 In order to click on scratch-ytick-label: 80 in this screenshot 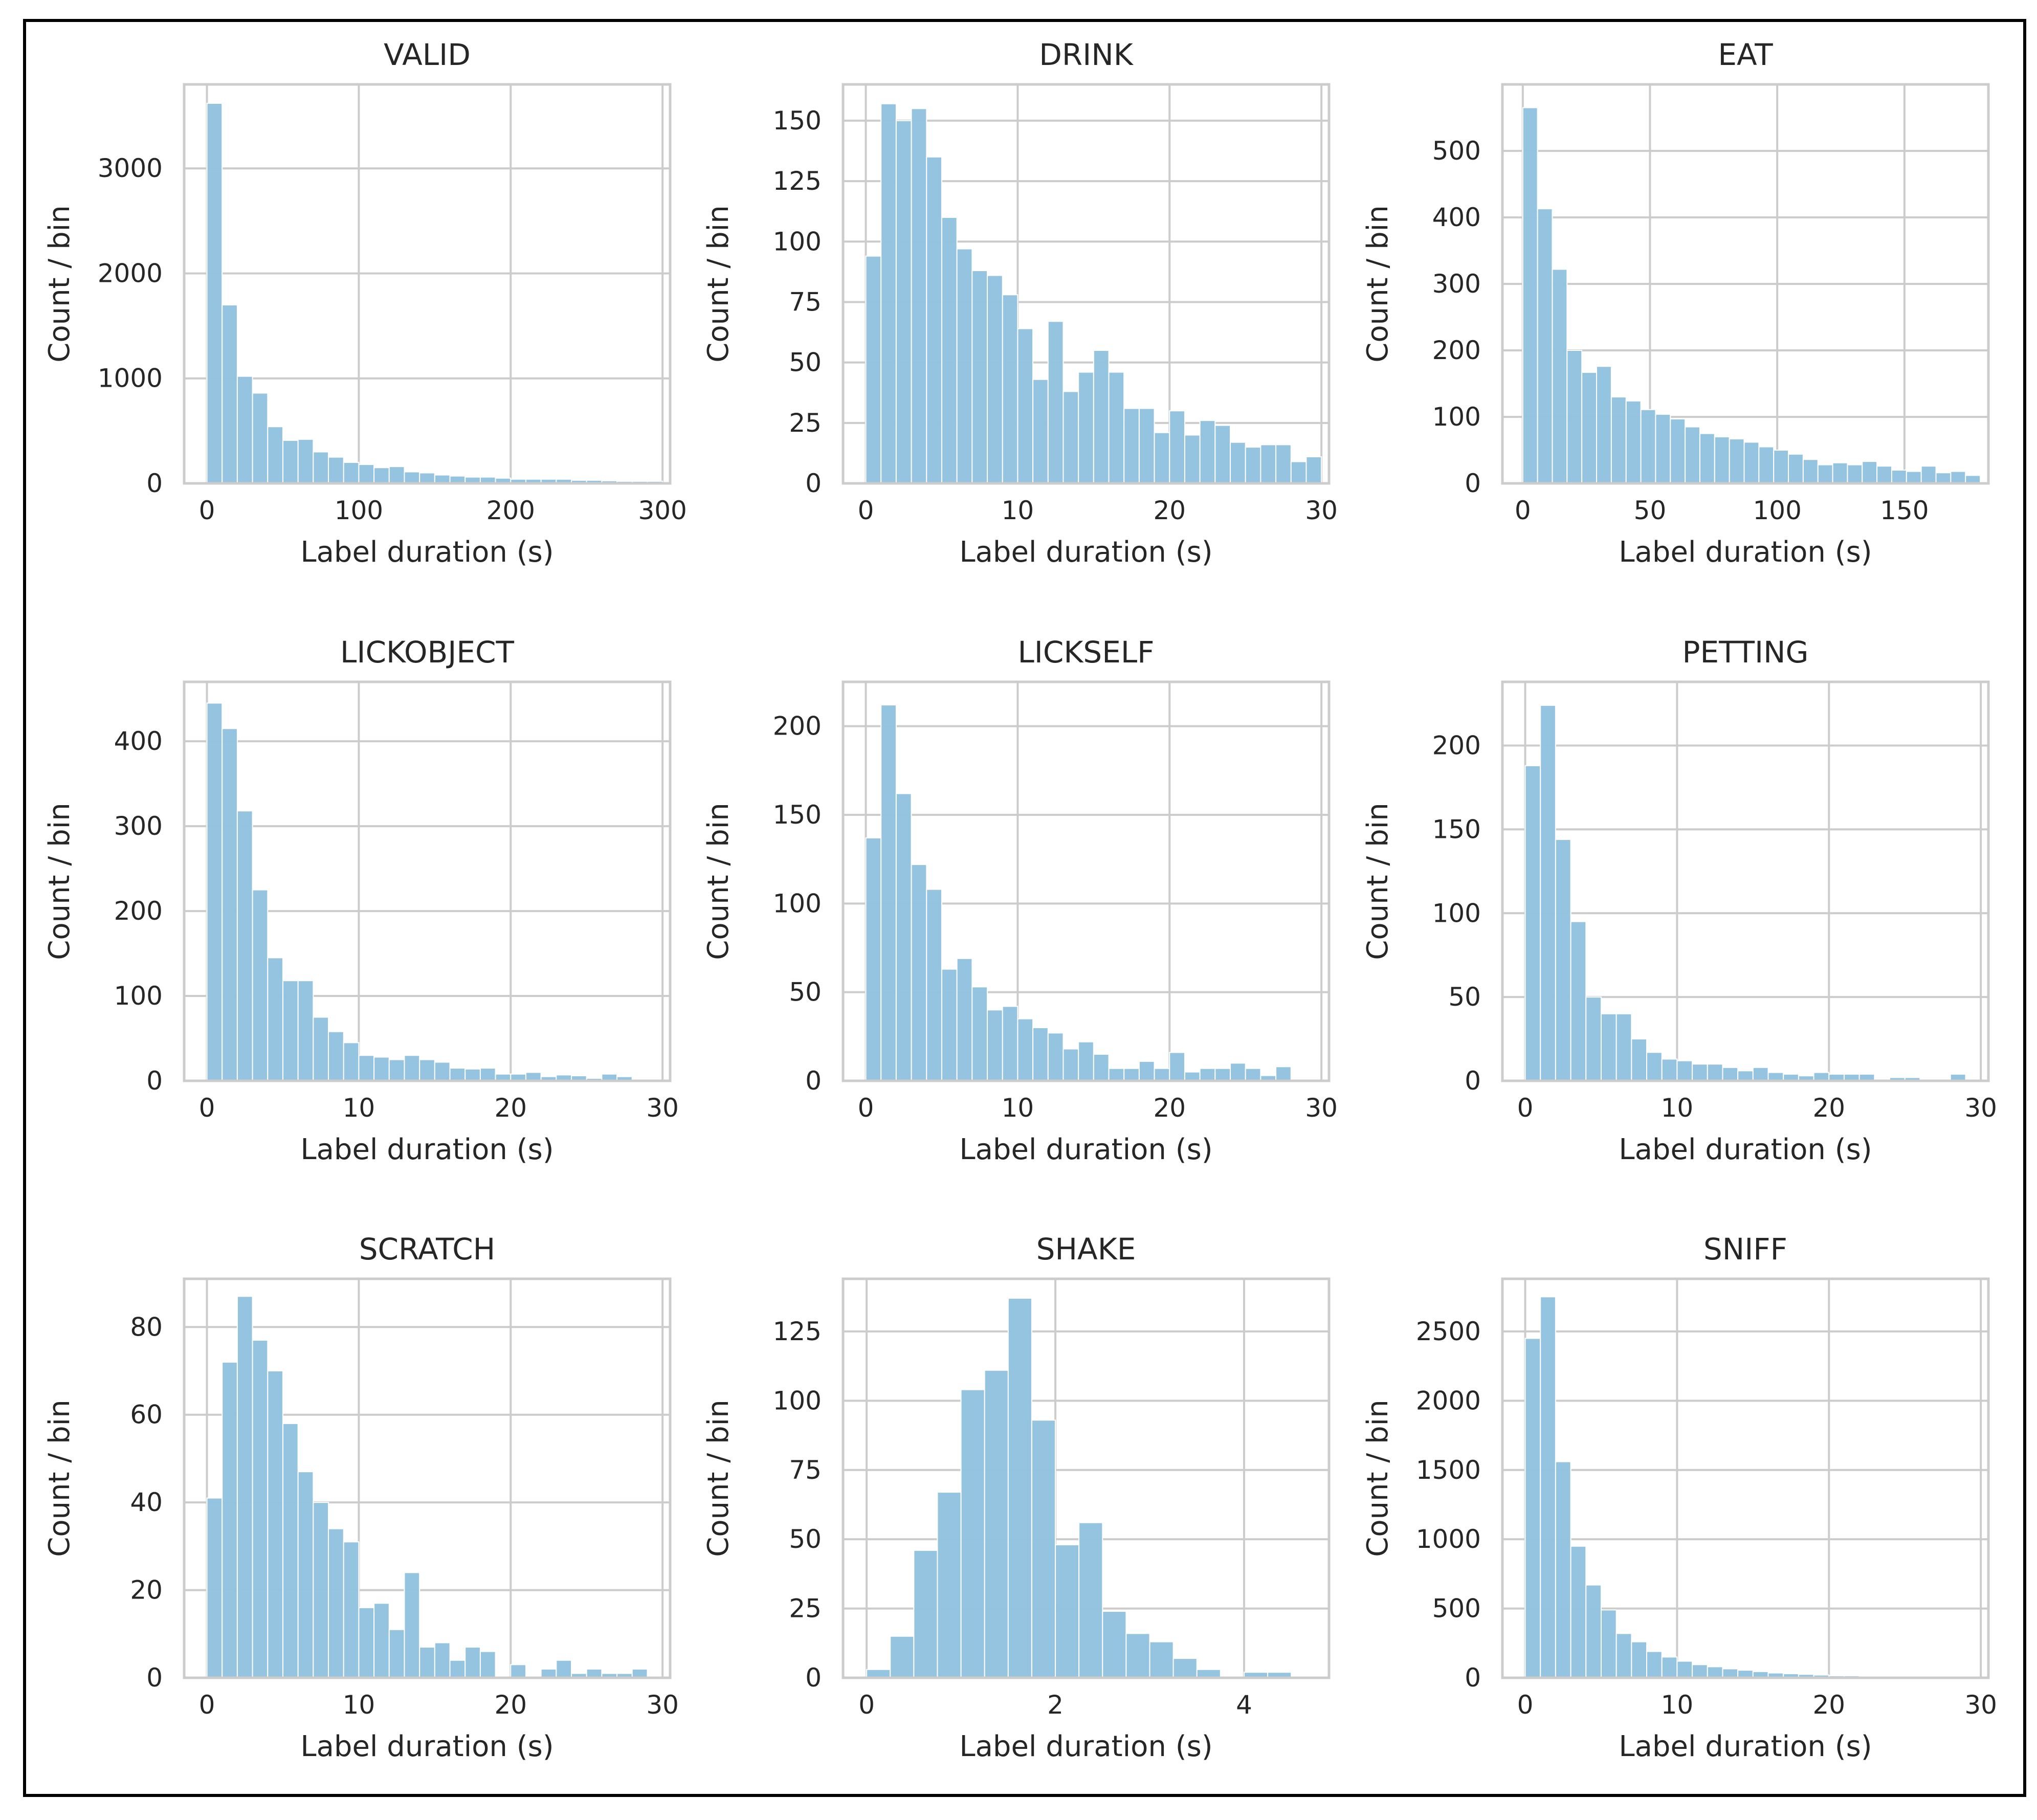, I will do `click(146, 1327)`.